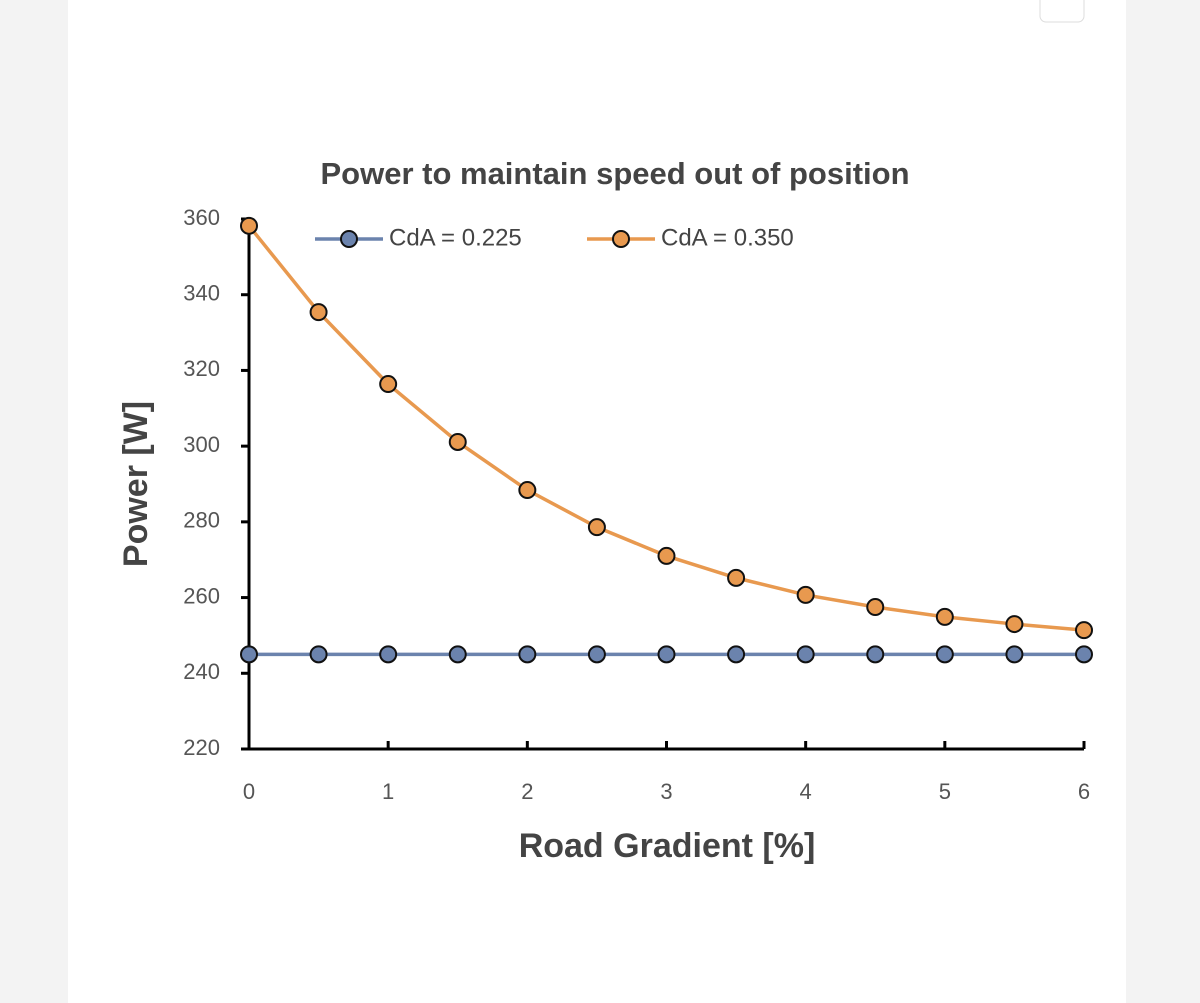 The width and height of the screenshot is (1200, 1003). Describe the element at coordinates (667, 846) in the screenshot. I see `x-axis-label: Road Gradient [%]` at that location.